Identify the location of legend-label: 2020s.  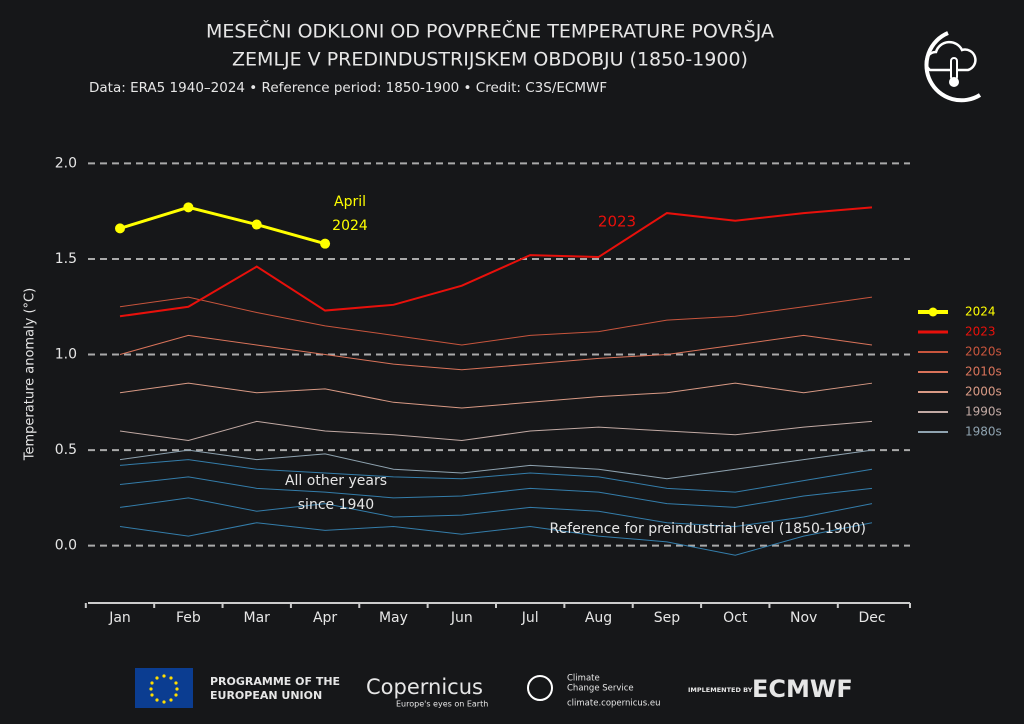
(983, 352).